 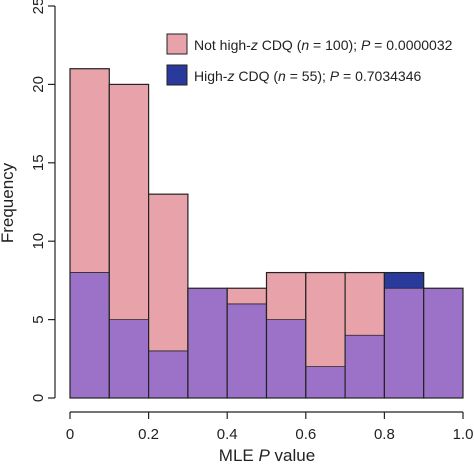 I want to click on legend-label-not-high-z: Not high-z CDQ (n = 100); P = 0.0000032, so click(x=323, y=45).